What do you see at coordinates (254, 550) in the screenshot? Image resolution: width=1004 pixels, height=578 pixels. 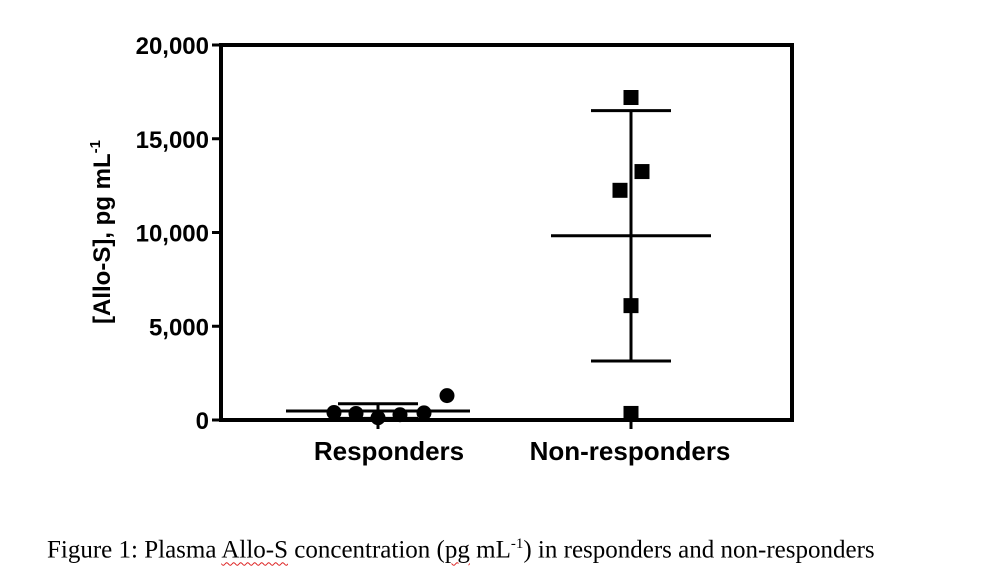 I see `caption-allo-s: Allo-S` at bounding box center [254, 550].